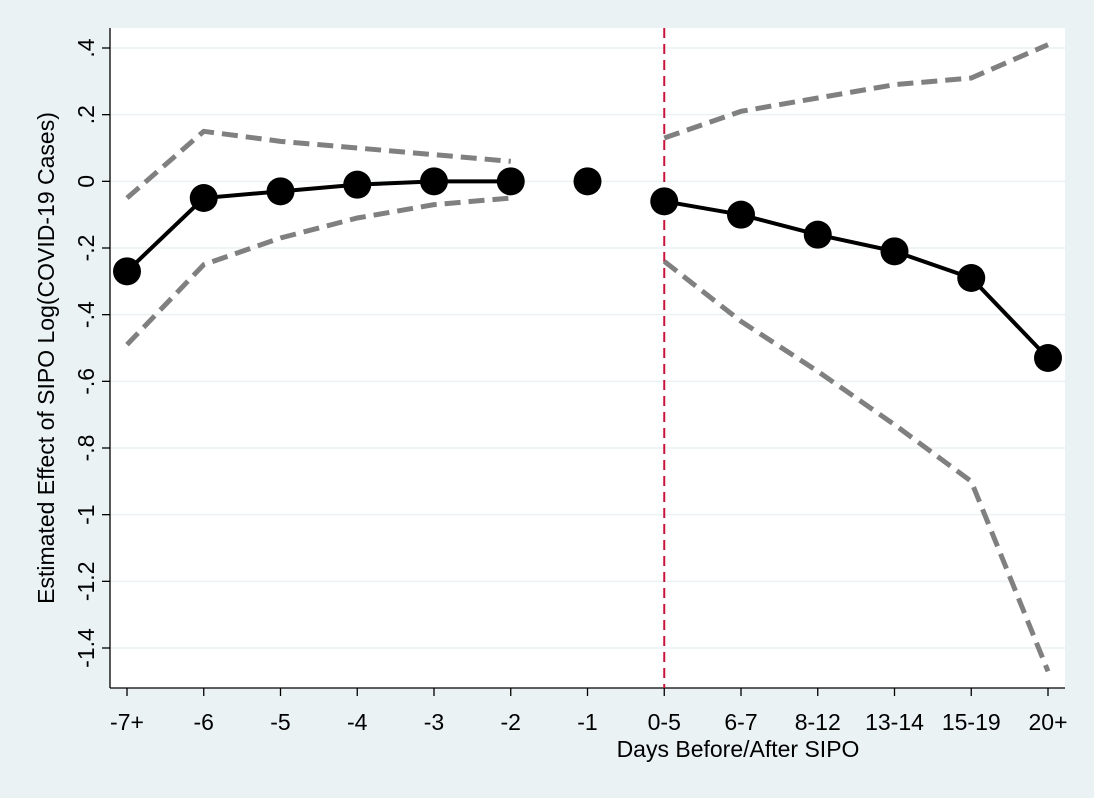 This screenshot has width=1094, height=798. What do you see at coordinates (86, 648) in the screenshot?
I see `y-tick-label: -1.4` at bounding box center [86, 648].